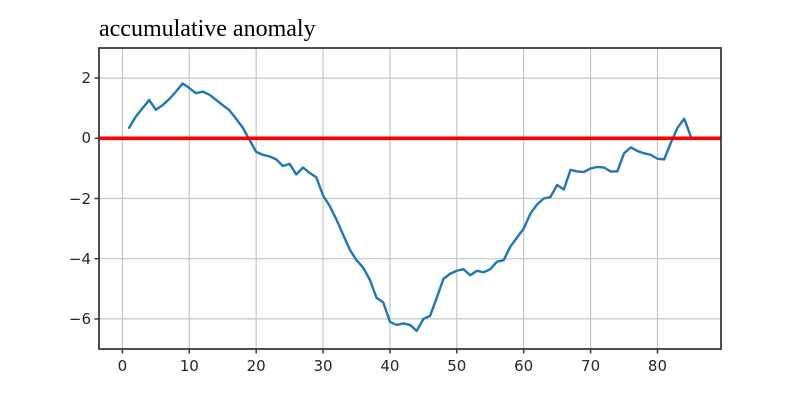  What do you see at coordinates (79, 258) in the screenshot?
I see `y-axis-tick-label: −4` at bounding box center [79, 258].